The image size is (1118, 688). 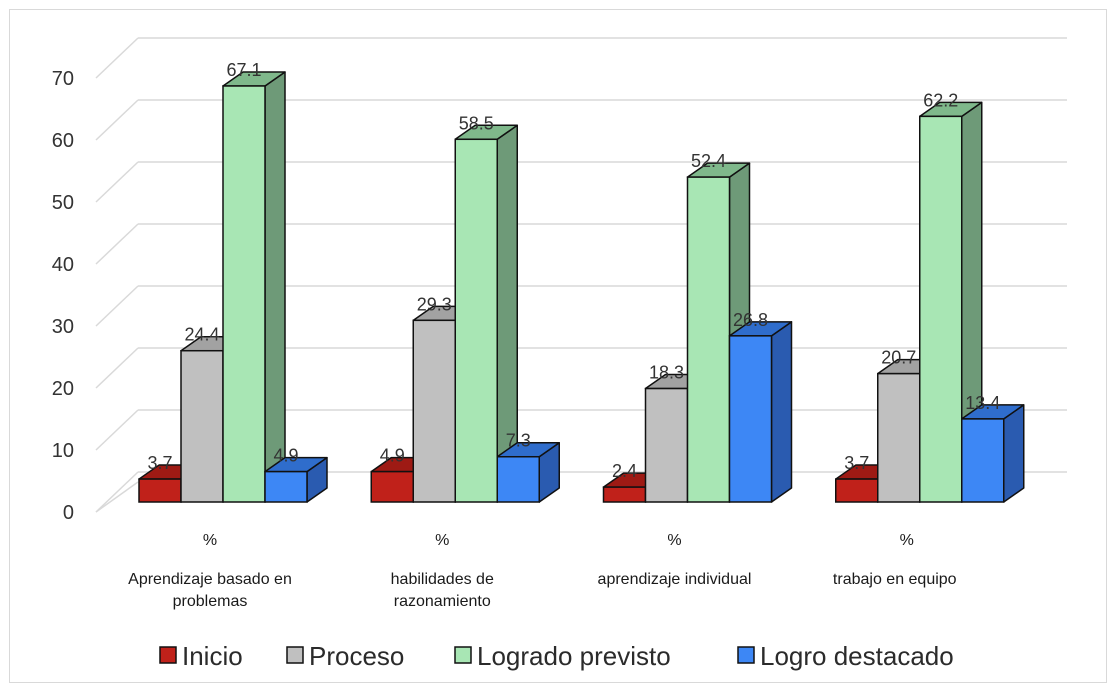 I want to click on data-label: 58.5, so click(x=476, y=123).